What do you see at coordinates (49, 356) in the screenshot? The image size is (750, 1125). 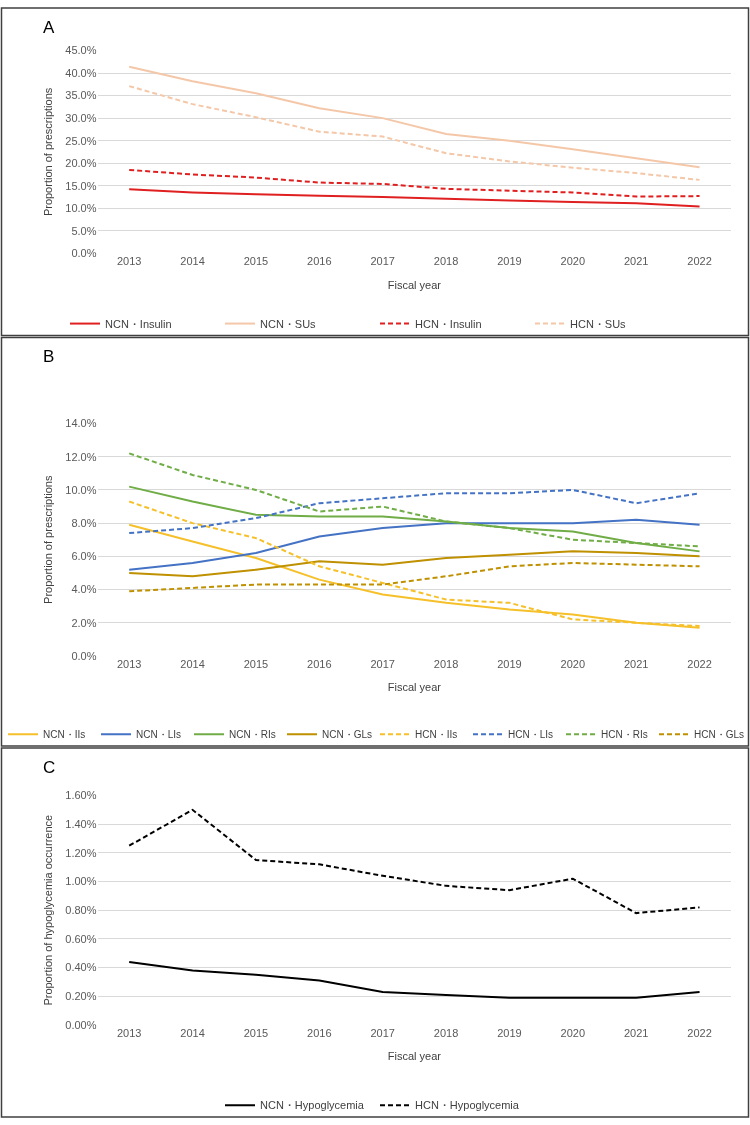 I see `chart-title: B` at bounding box center [49, 356].